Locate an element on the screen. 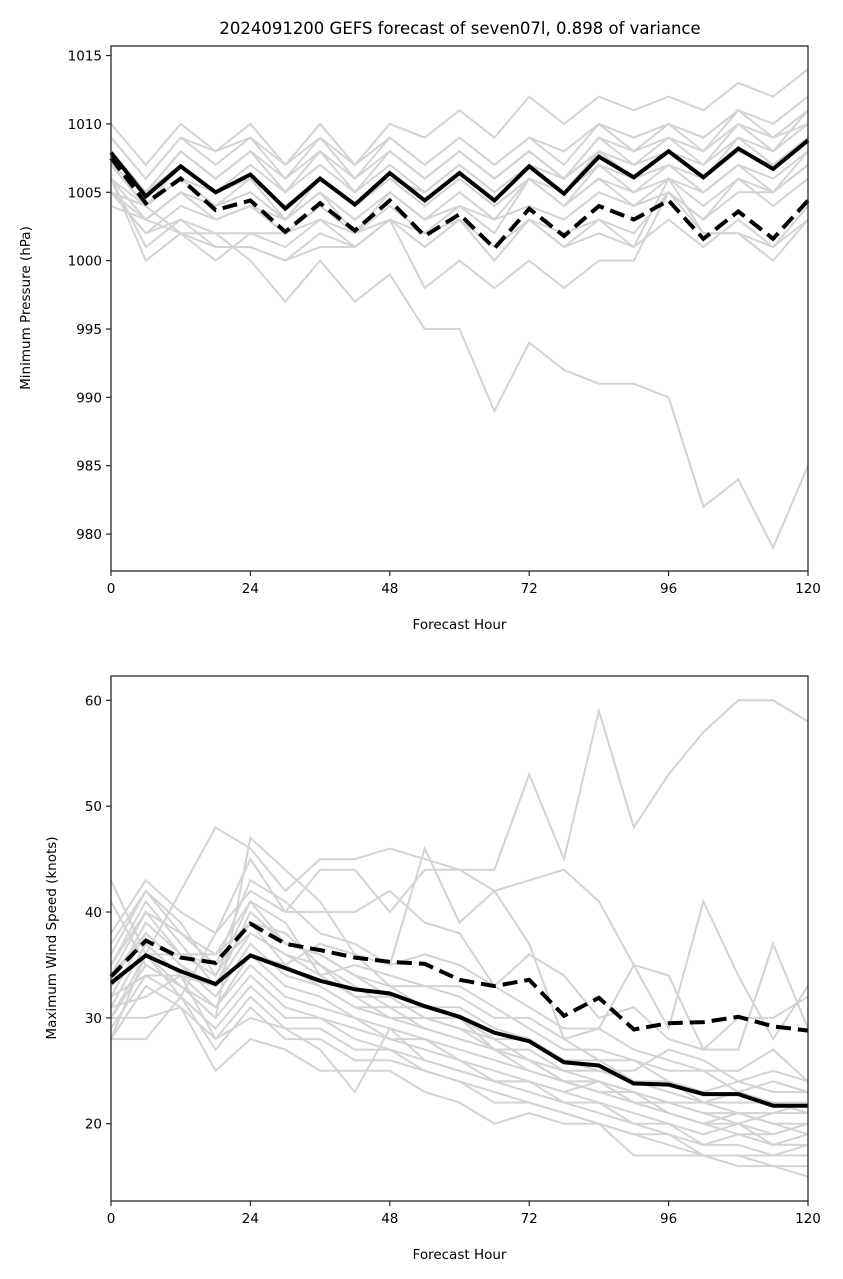 Image resolution: width=843 pixels, height=1279 pixels. pressure-x-tick-label: 120 is located at coordinates (808, 589).